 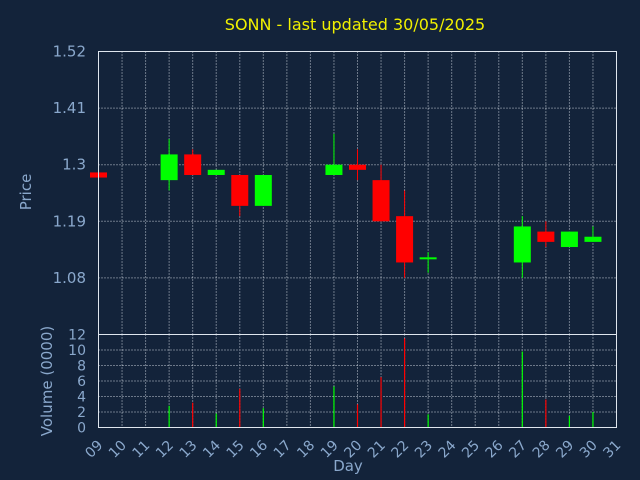 What do you see at coordinates (141, 450) in the screenshot?
I see `day-tick-label: 11` at bounding box center [141, 450].